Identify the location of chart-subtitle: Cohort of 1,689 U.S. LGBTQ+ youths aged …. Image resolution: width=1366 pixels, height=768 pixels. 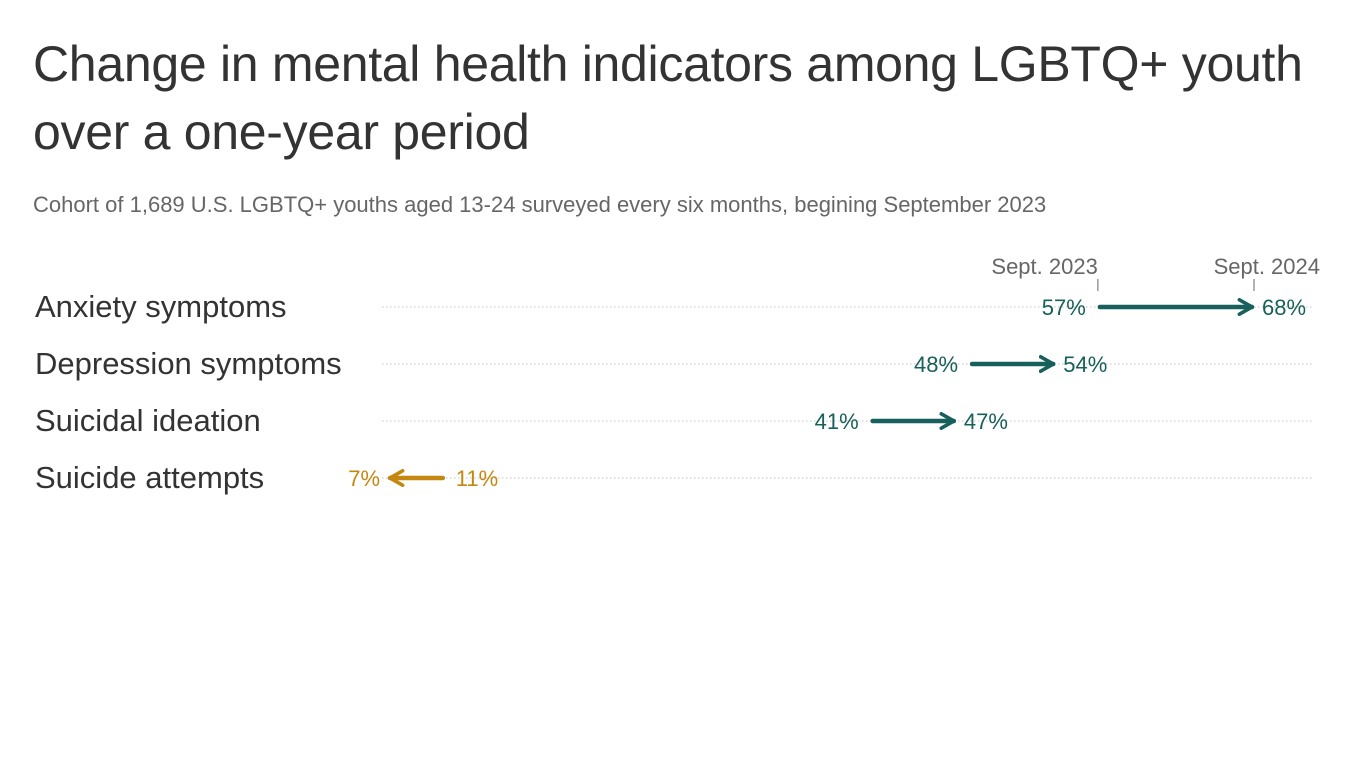
(540, 204).